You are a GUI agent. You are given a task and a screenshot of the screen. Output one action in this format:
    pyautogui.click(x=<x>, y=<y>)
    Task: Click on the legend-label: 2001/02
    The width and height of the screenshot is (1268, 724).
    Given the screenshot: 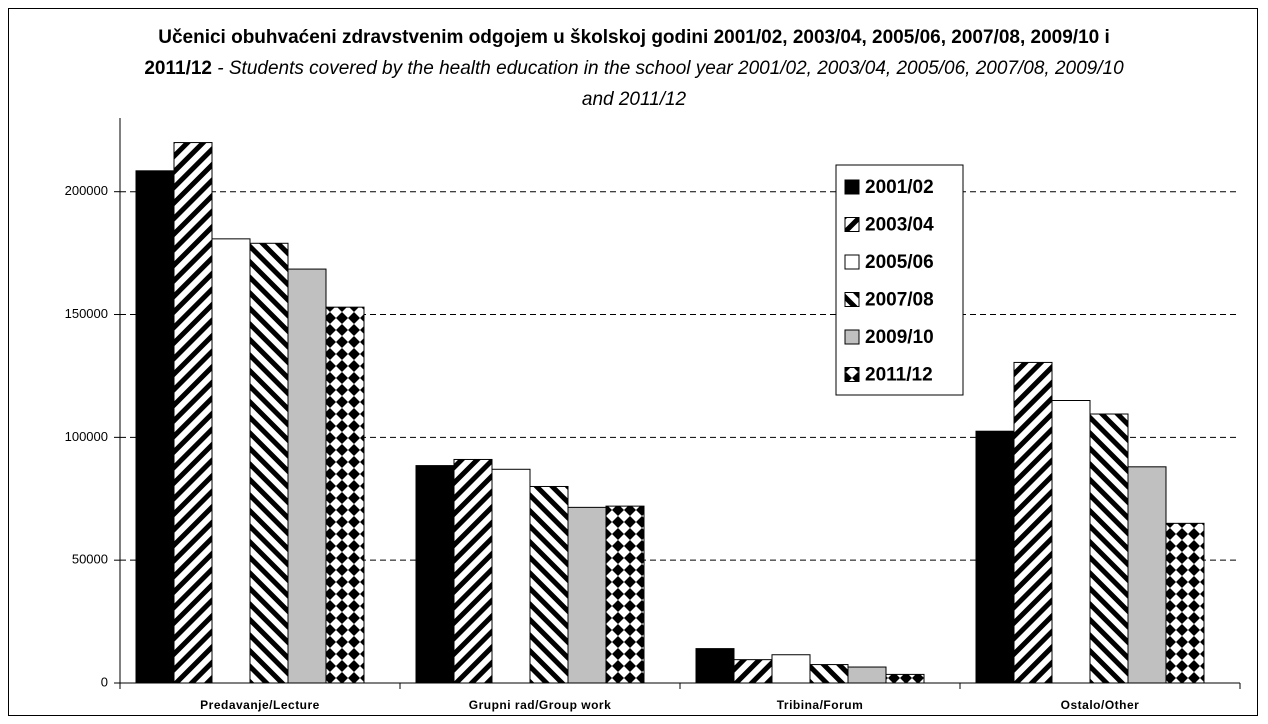 What is the action you would take?
    pyautogui.click(x=899, y=187)
    